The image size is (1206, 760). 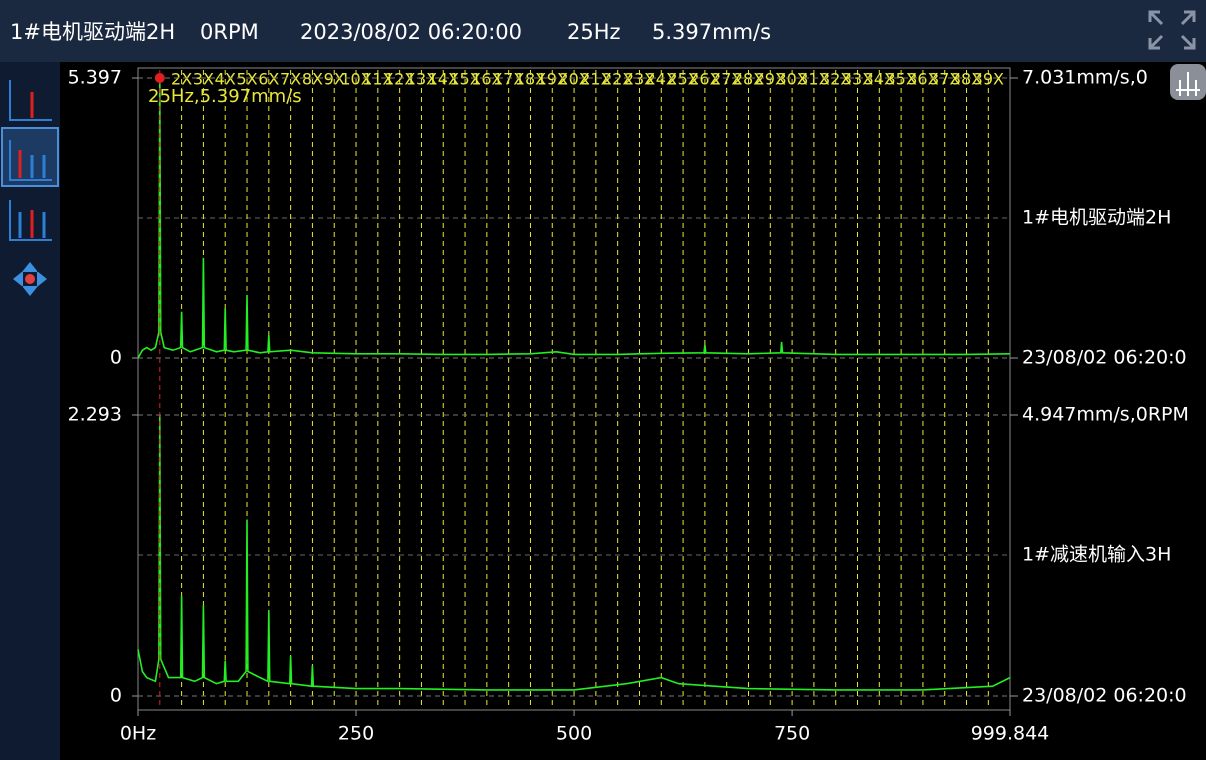 What do you see at coordinates (95, 78) in the screenshot?
I see `y-tick-label: 5.397` at bounding box center [95, 78].